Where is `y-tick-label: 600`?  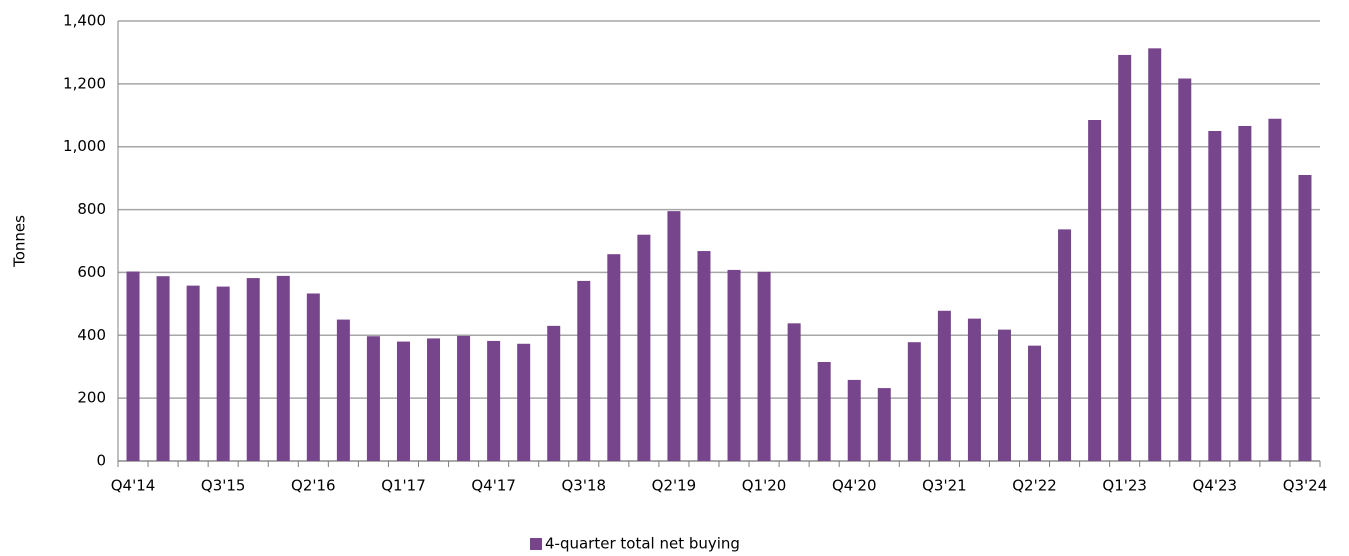 y-tick-label: 600 is located at coordinates (91, 272).